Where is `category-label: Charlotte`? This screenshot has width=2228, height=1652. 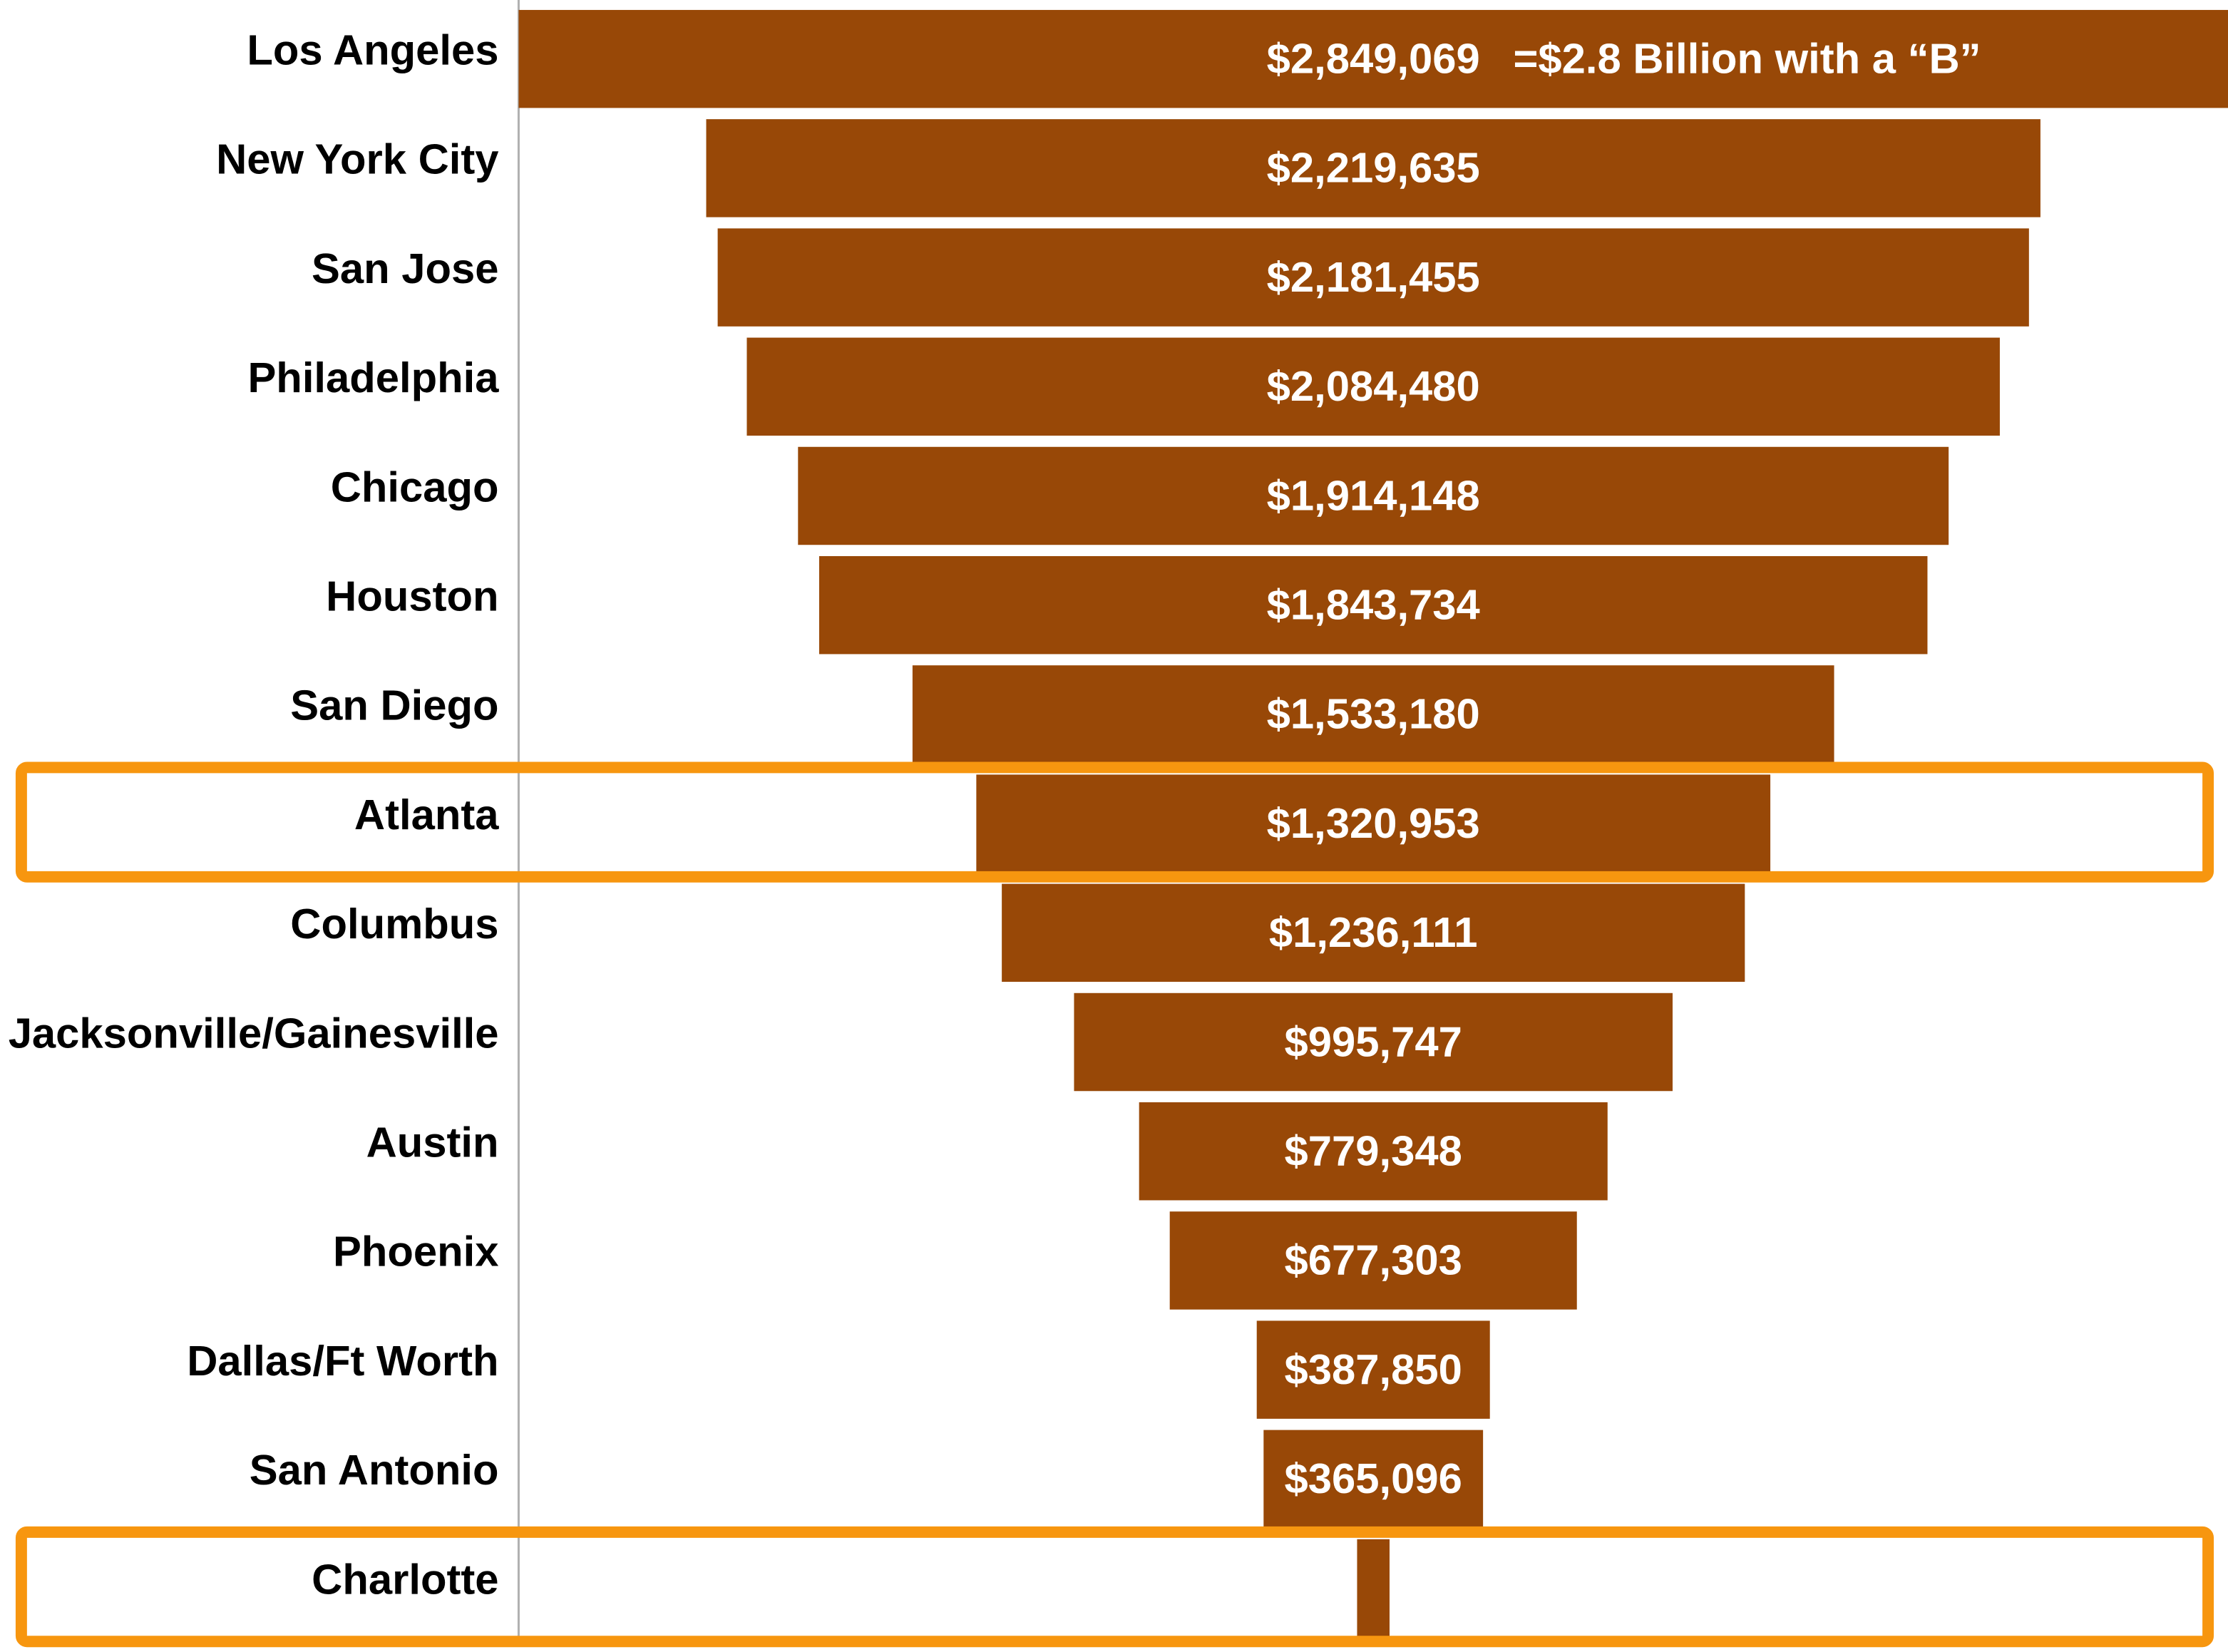 category-label: Charlotte is located at coordinates (405, 1579).